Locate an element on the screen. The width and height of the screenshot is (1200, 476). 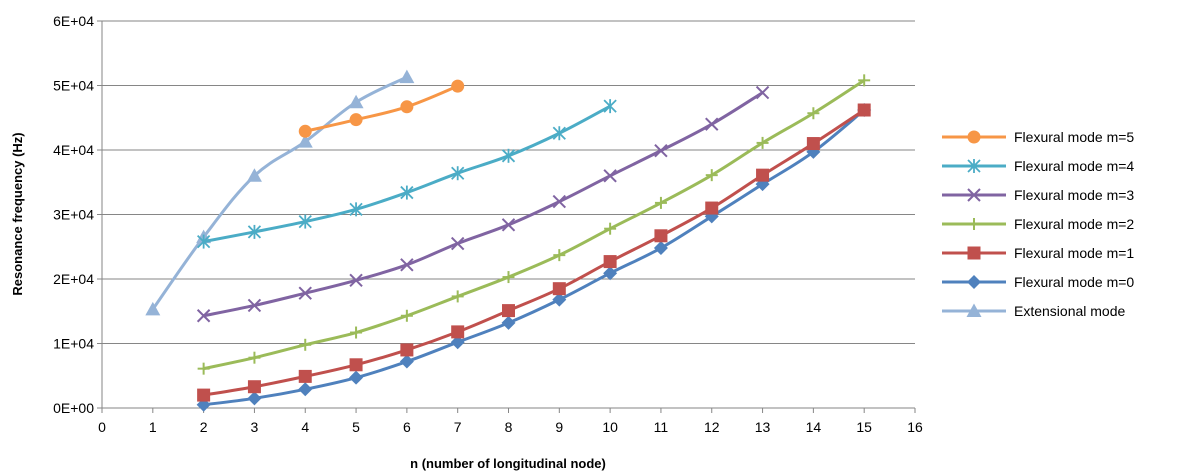
series-extensional-mode is located at coordinates (280, 192).